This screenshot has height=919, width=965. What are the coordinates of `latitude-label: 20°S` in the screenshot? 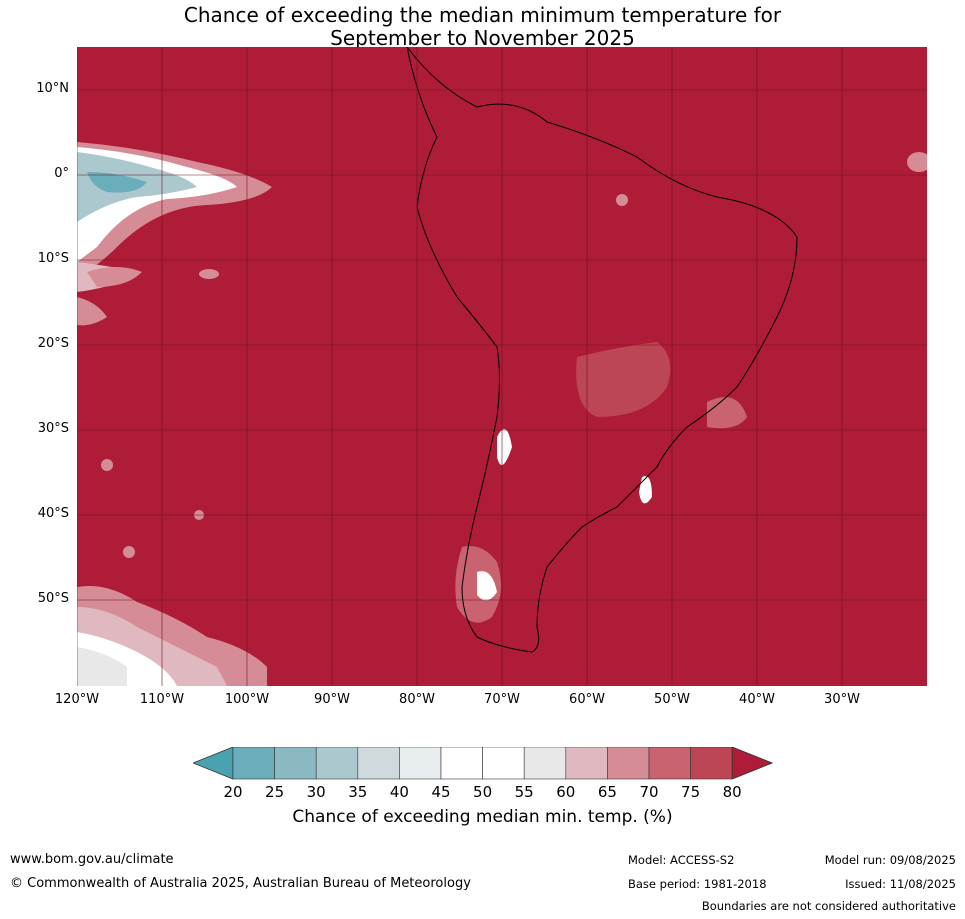 It's located at (53, 343).